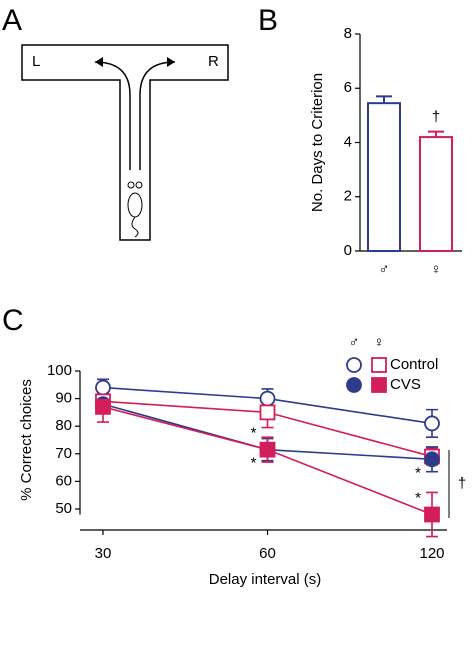  What do you see at coordinates (12, 20) in the screenshot?
I see `panel-label: A` at bounding box center [12, 20].